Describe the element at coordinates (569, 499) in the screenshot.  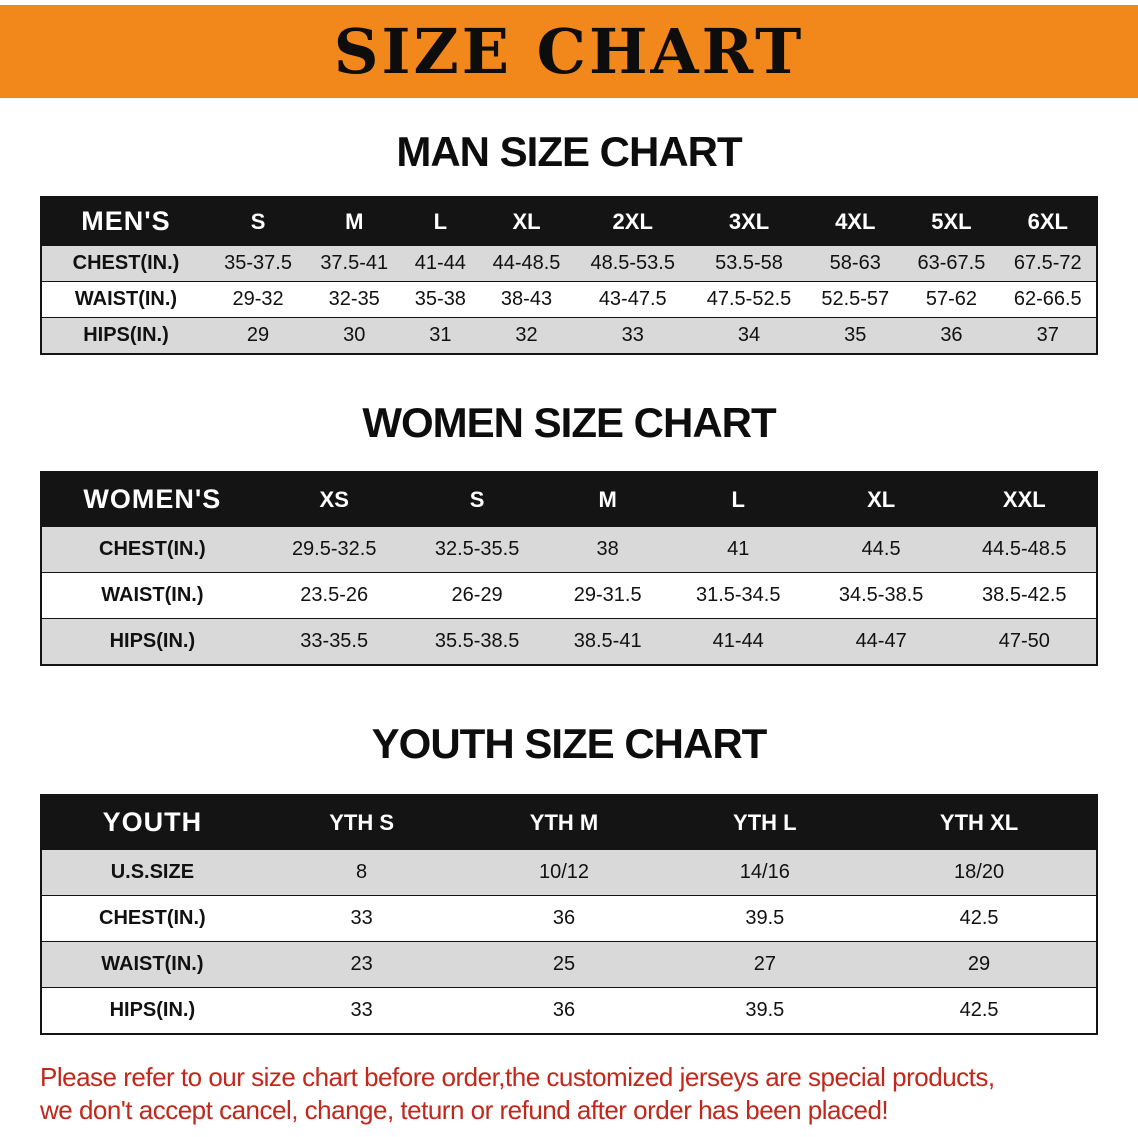
I see `table-header-row: WOMEN'S XS S M L XL XXL` at that location.